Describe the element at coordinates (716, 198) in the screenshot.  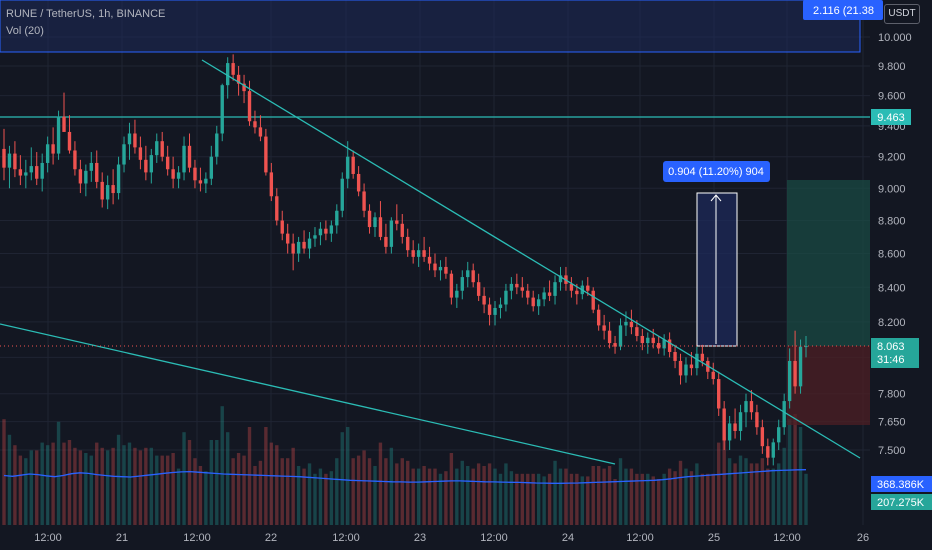
I see `measure-arrow-head` at that location.